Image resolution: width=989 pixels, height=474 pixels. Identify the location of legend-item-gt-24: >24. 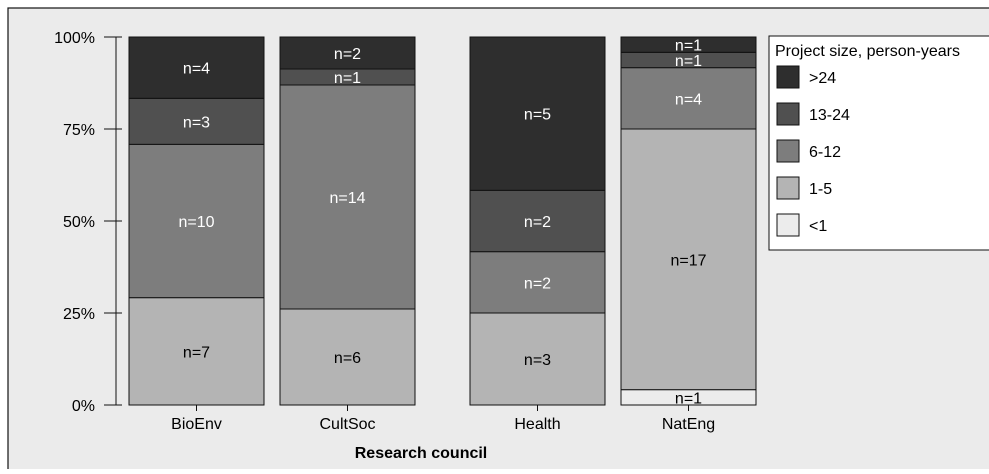
(806, 77).